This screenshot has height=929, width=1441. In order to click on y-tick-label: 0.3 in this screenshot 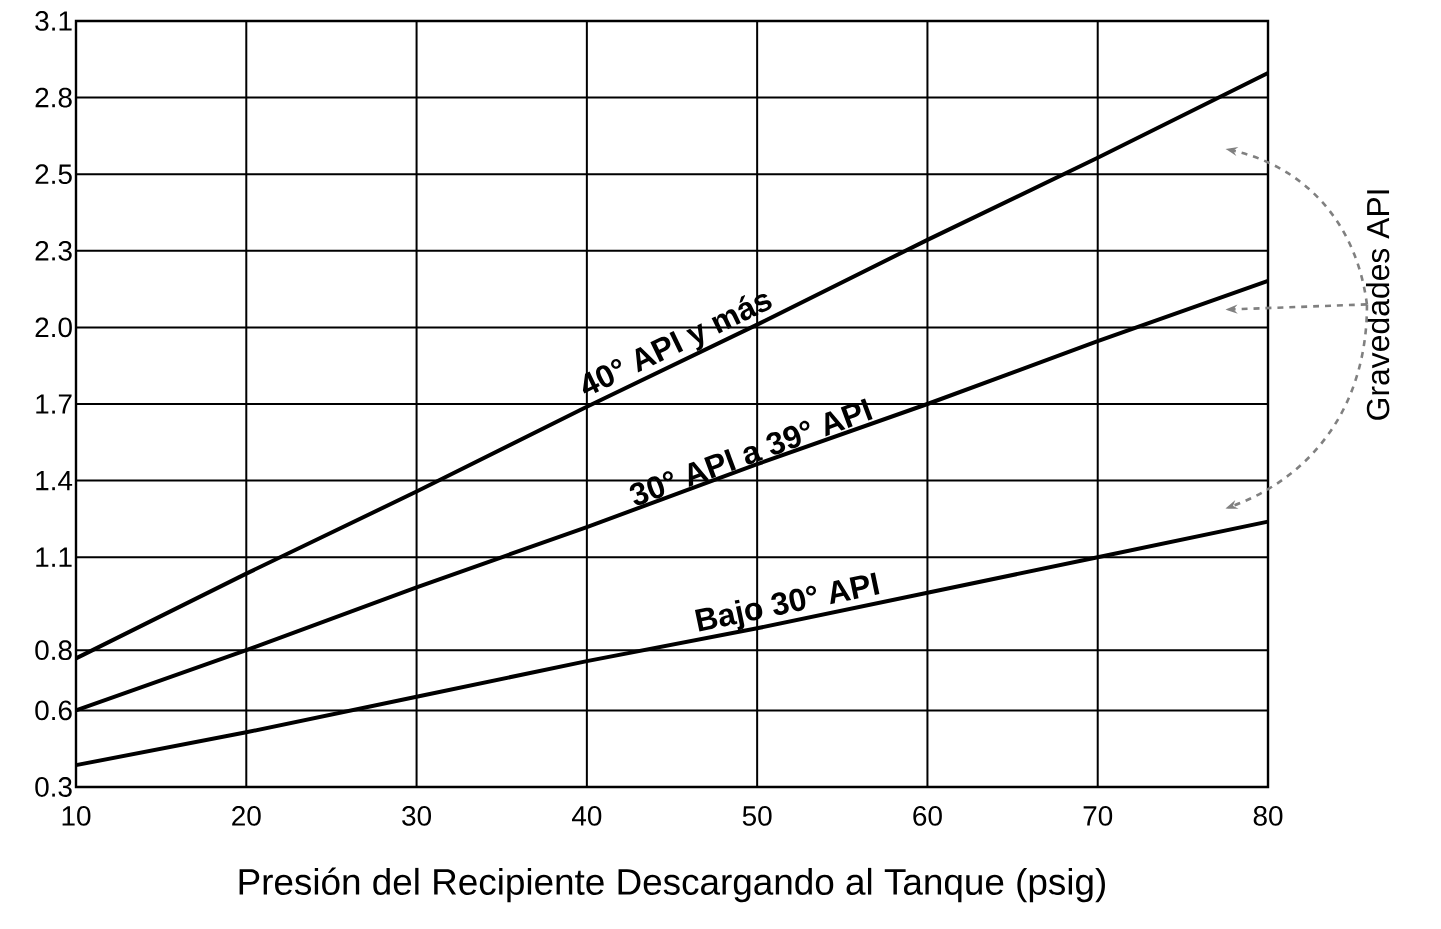, I will do `click(53, 787)`.